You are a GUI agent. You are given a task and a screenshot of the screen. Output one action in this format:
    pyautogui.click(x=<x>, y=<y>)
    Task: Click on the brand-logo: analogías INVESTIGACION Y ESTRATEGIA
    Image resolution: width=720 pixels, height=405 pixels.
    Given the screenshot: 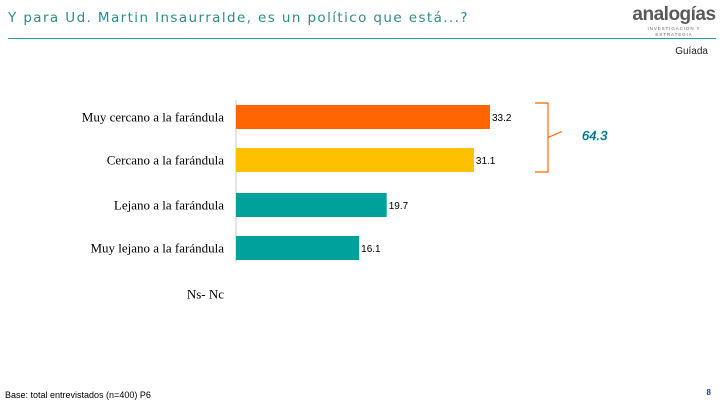 What is the action you would take?
    pyautogui.click(x=674, y=21)
    